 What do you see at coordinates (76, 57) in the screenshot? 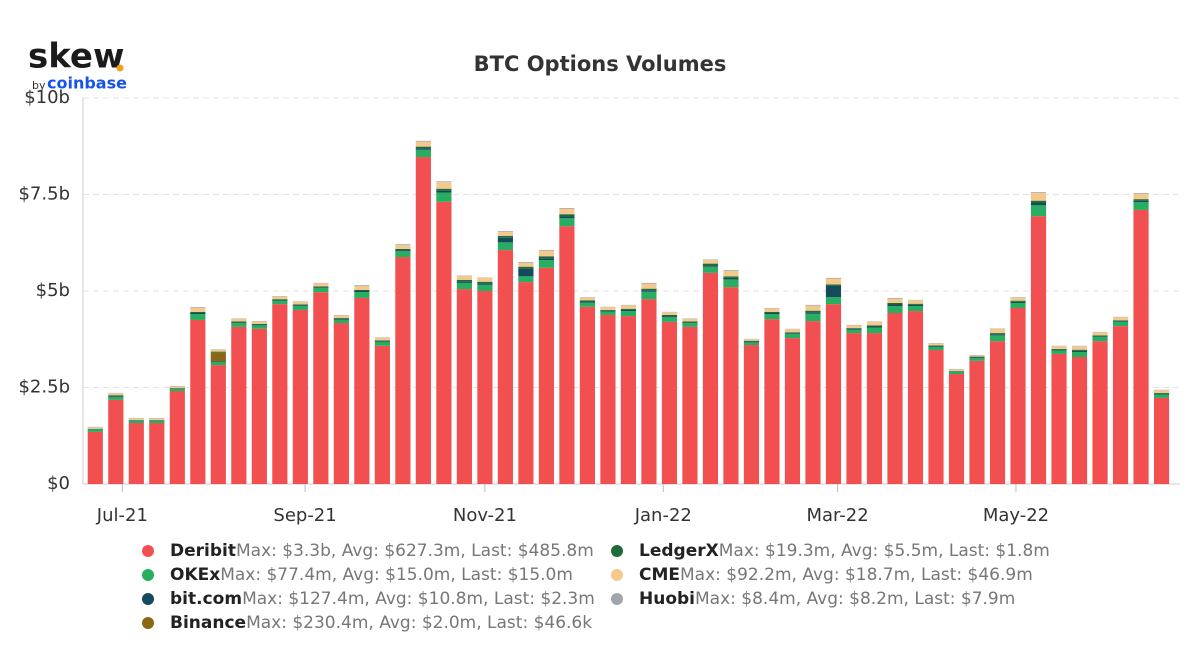
I see `logo-name: skew` at bounding box center [76, 57].